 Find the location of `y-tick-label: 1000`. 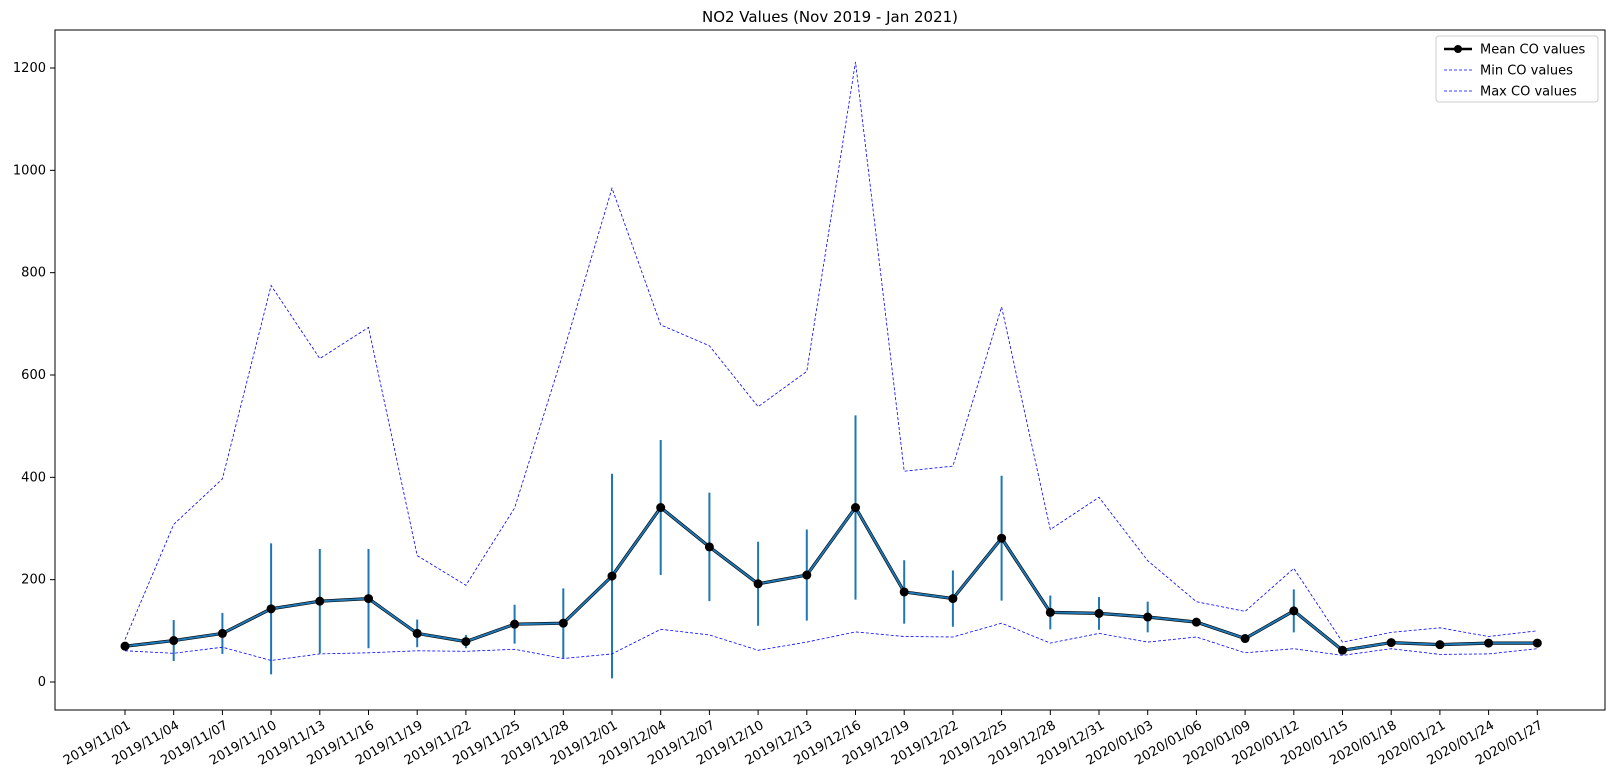

y-tick-label: 1000 is located at coordinates (29, 170).